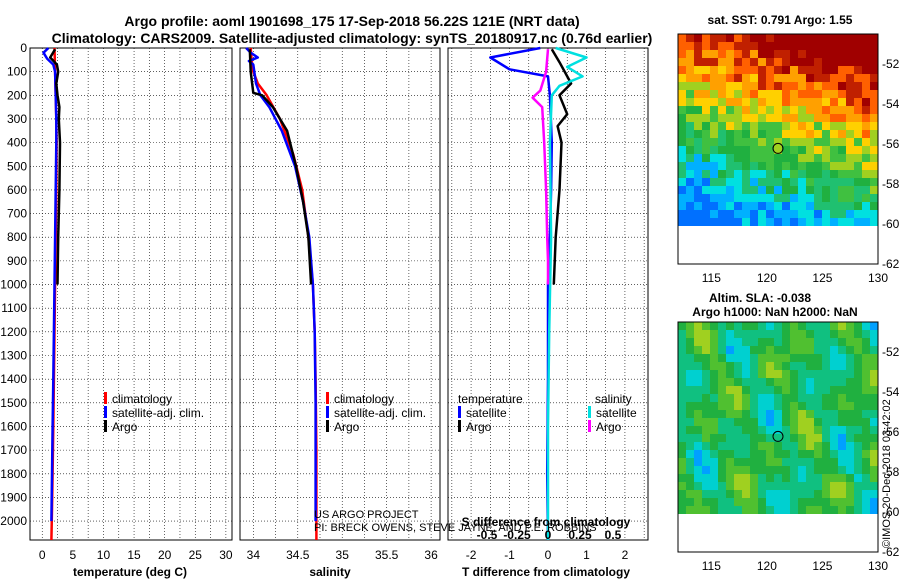  What do you see at coordinates (774, 312) in the screenshot?
I see `sla-map-title-line2: Argo h1000: NaN h2000: NaN` at bounding box center [774, 312].